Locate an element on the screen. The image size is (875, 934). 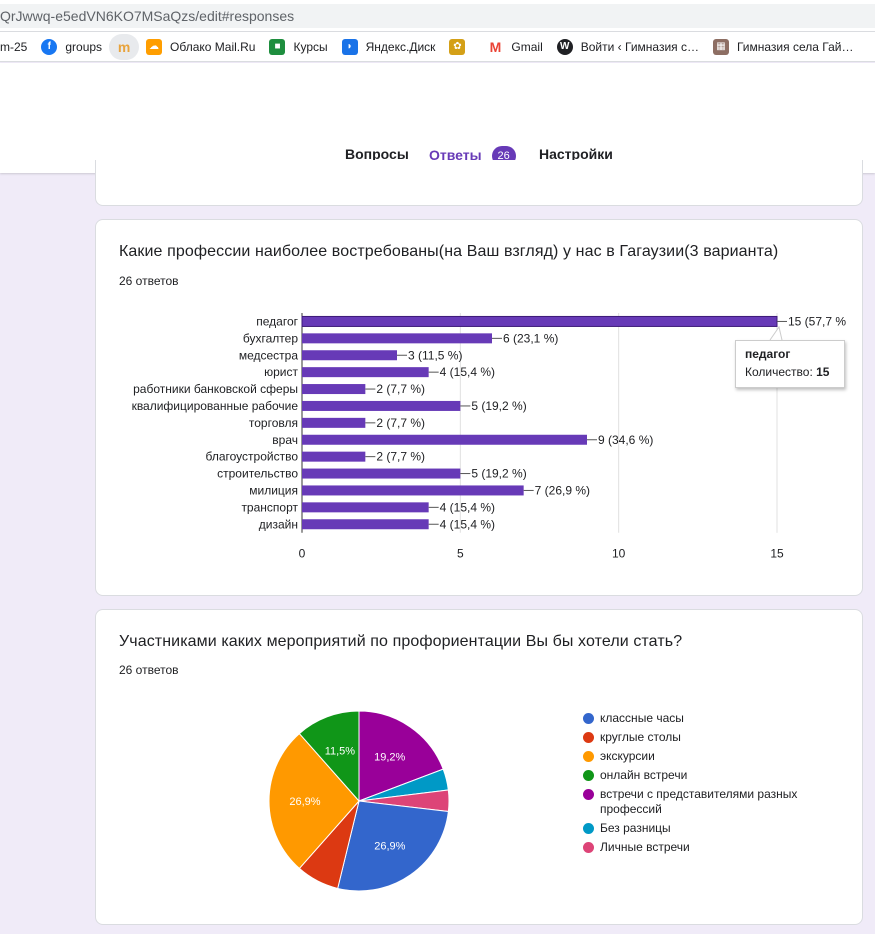
category-label: работники банковской сферы is located at coordinates (215, 389).